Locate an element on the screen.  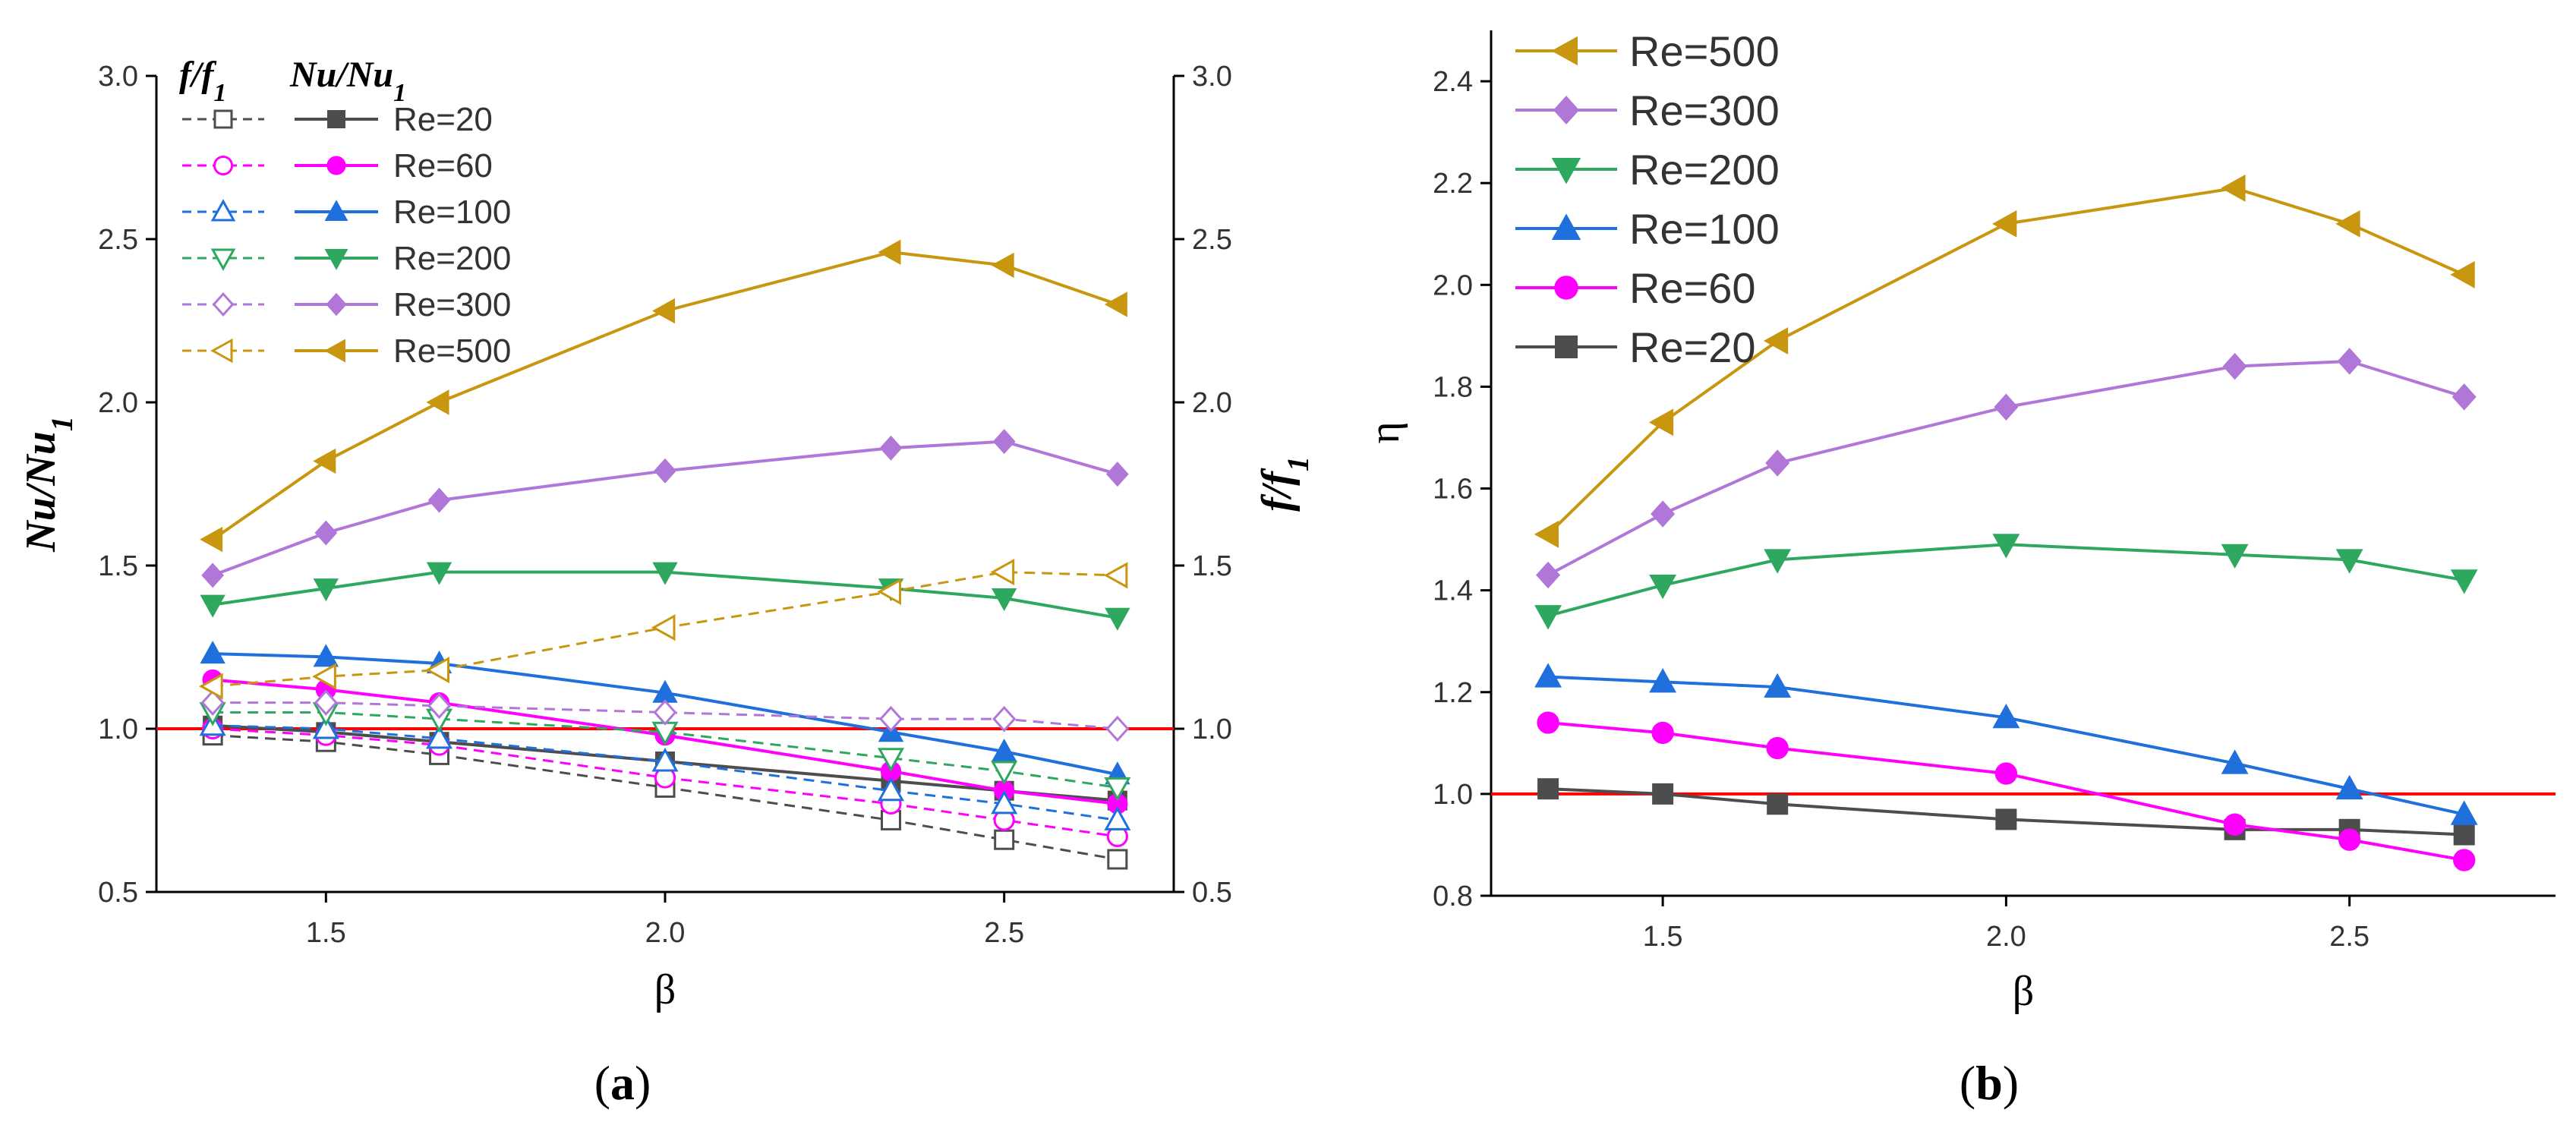
panel-a-legend-label: Re=500 is located at coordinates (452, 351).